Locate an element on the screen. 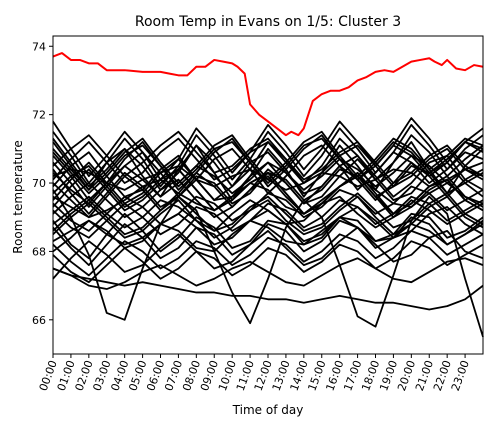 The image size is (500, 428). y-tick-label: 74 is located at coordinates (39, 46).